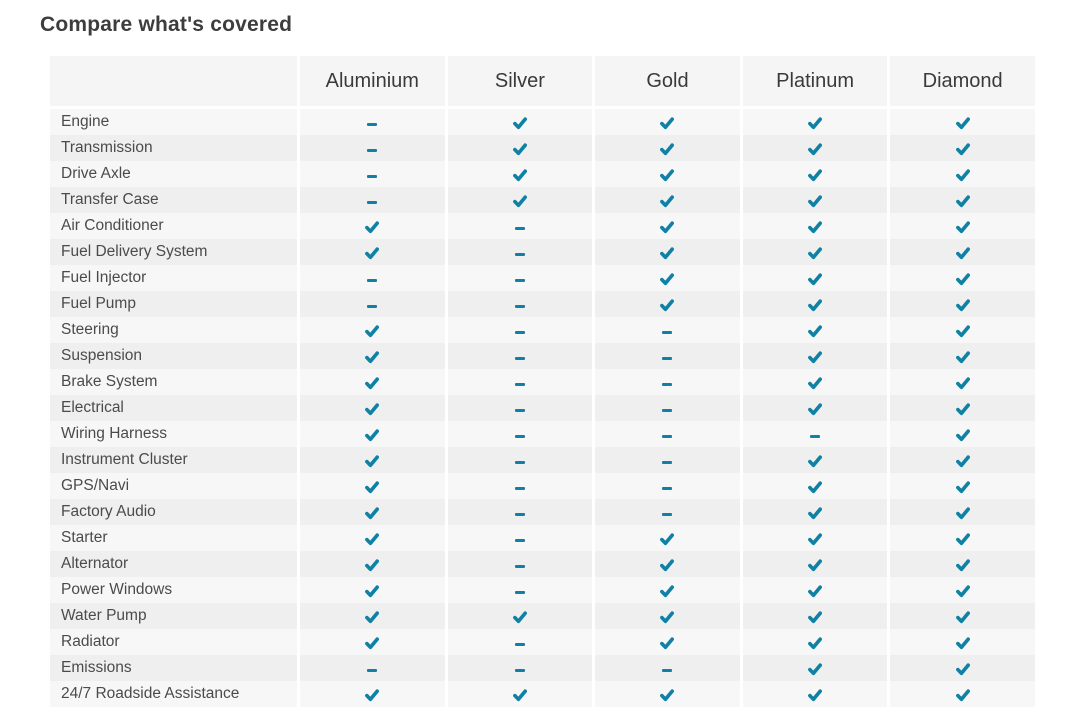  I want to click on row-label: Steering, so click(173, 330).